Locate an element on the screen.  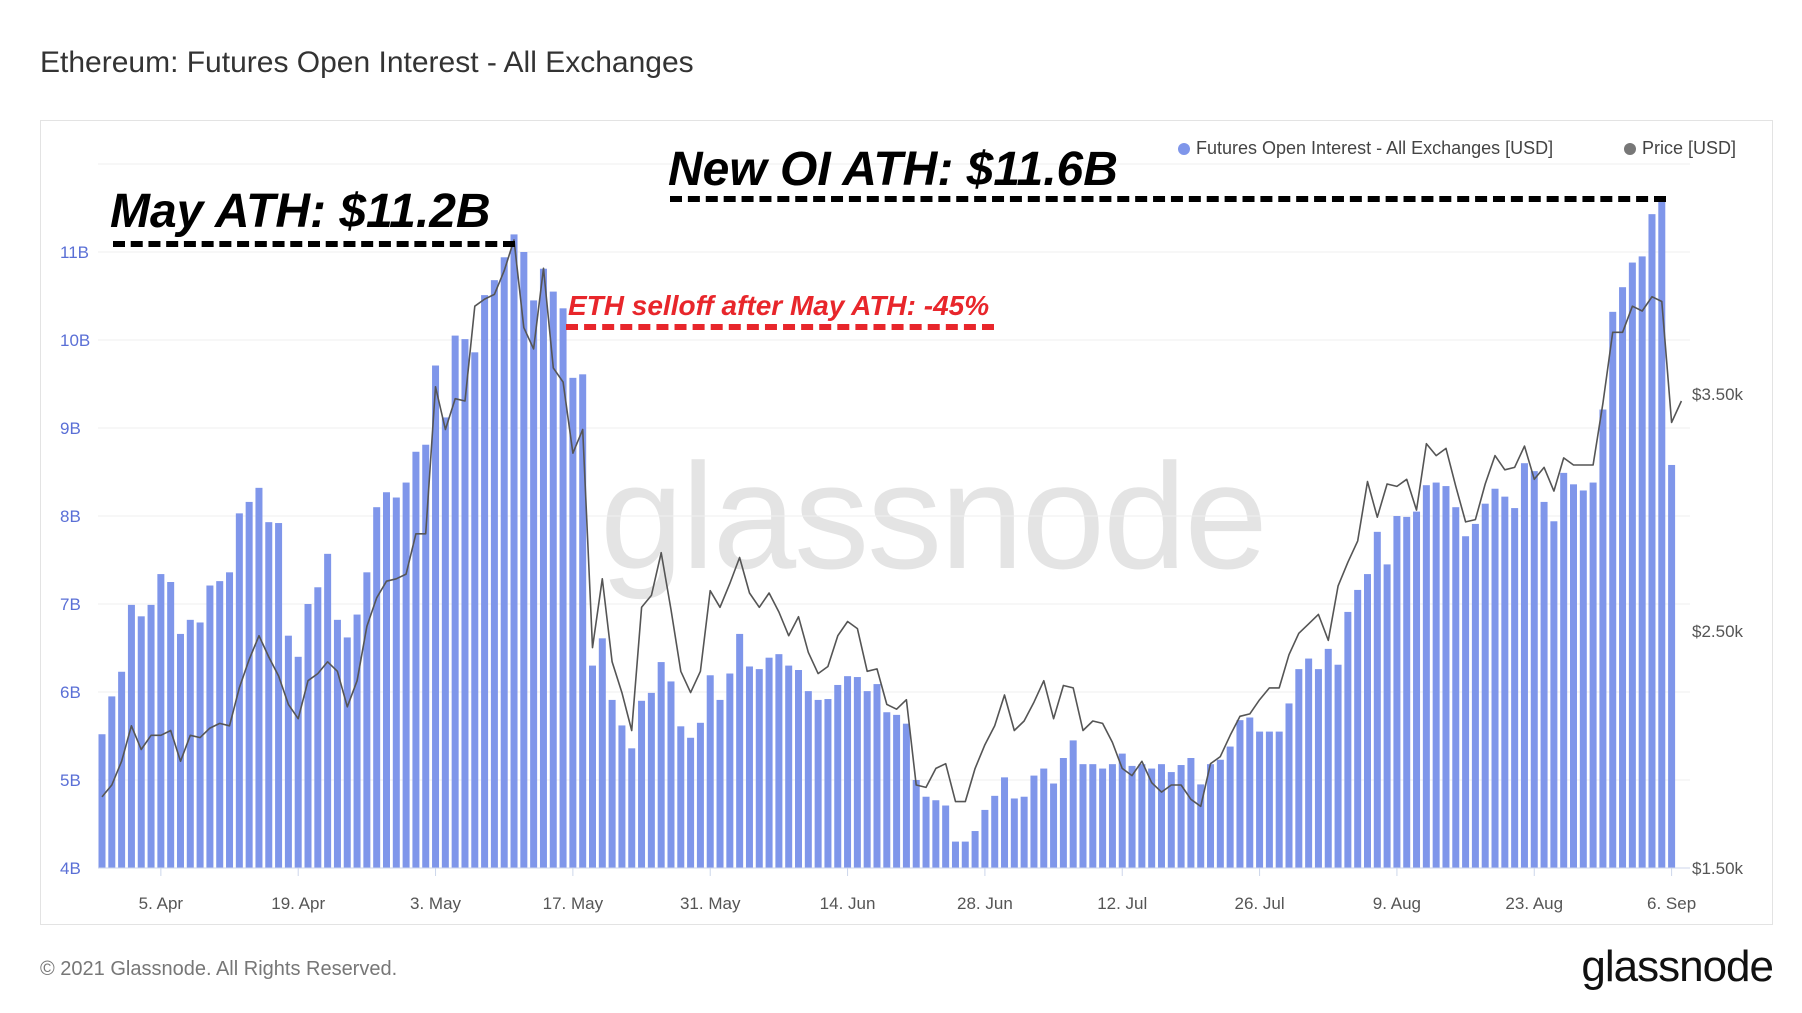
x-tick-label: 9. Aug is located at coordinates (1397, 903).